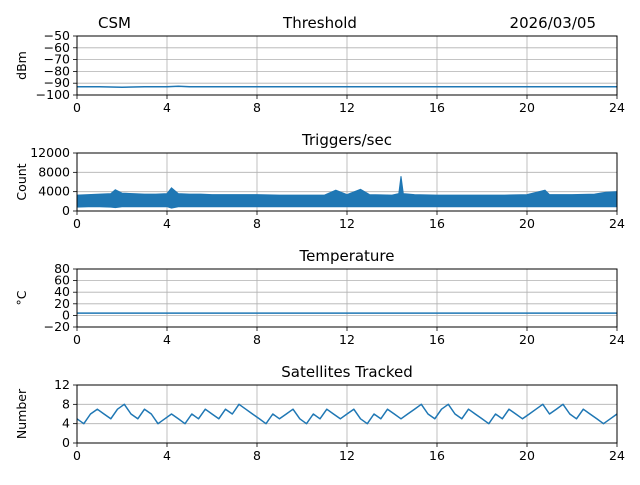  What do you see at coordinates (54, 191) in the screenshot?
I see `y-tick-label: 4000` at bounding box center [54, 191].